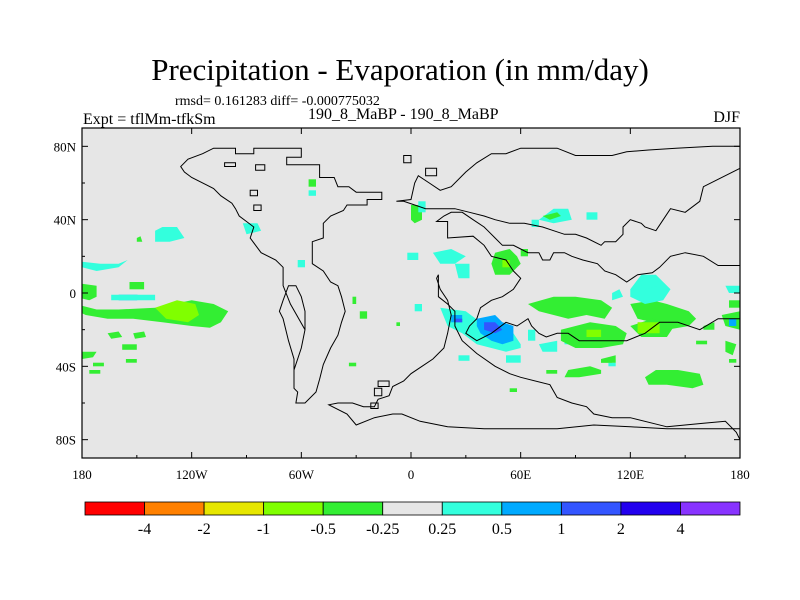  Describe the element at coordinates (680, 529) in the screenshot. I see `colorbar-label-9: 4` at that location.